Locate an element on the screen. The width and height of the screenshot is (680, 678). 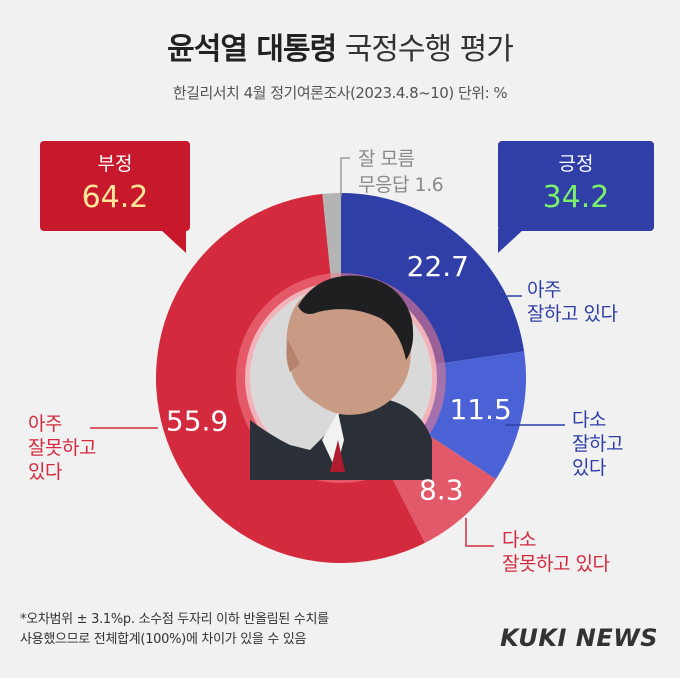
label-good: 다소 잘하고 있다 is located at coordinates (597, 444).